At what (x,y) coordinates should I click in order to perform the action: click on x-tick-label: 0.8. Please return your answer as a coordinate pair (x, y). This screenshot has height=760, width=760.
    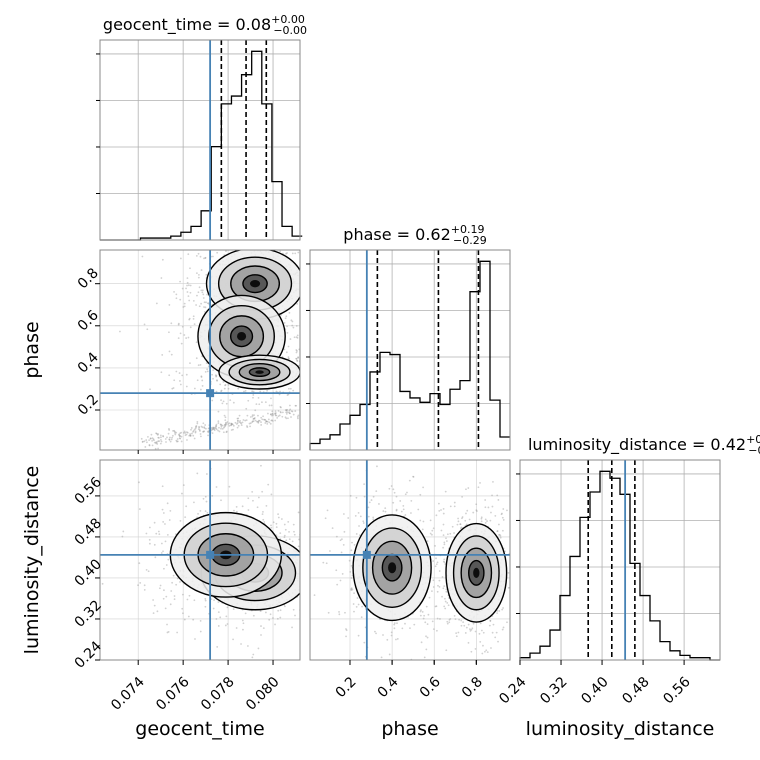
    Looking at the image, I should click on (472, 687).